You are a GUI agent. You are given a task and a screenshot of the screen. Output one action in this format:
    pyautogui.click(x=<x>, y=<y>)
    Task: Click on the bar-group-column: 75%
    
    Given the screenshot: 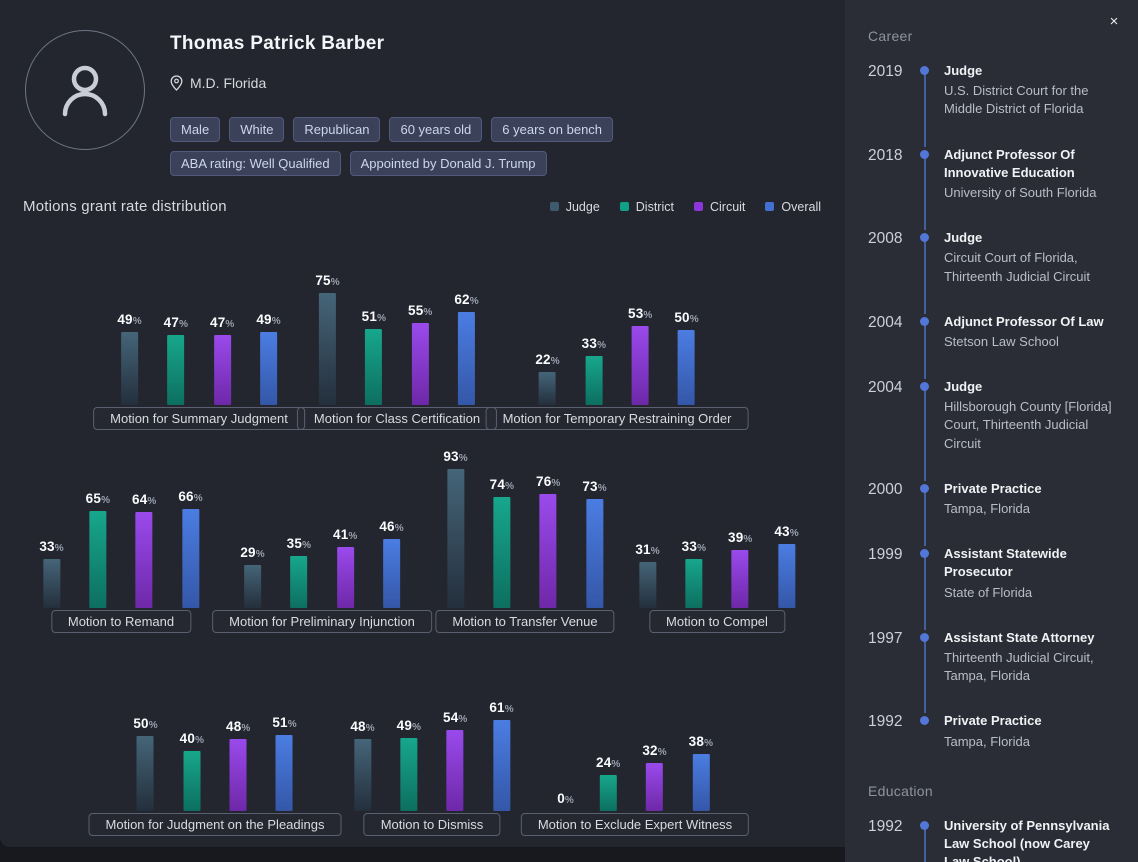 What is the action you would take?
    pyautogui.click(x=327, y=338)
    